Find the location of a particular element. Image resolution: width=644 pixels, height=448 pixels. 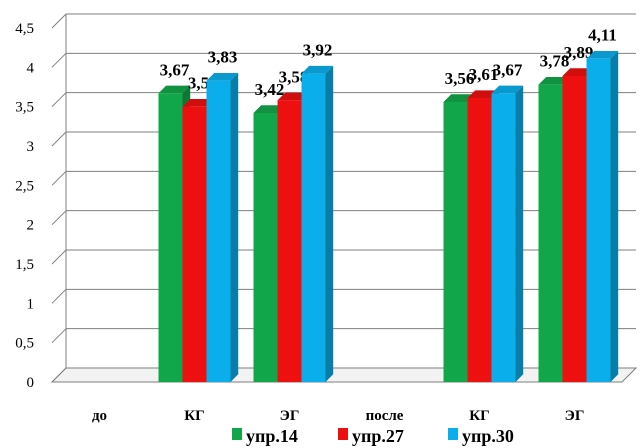

y-tick-label: 1 is located at coordinates (31, 304).